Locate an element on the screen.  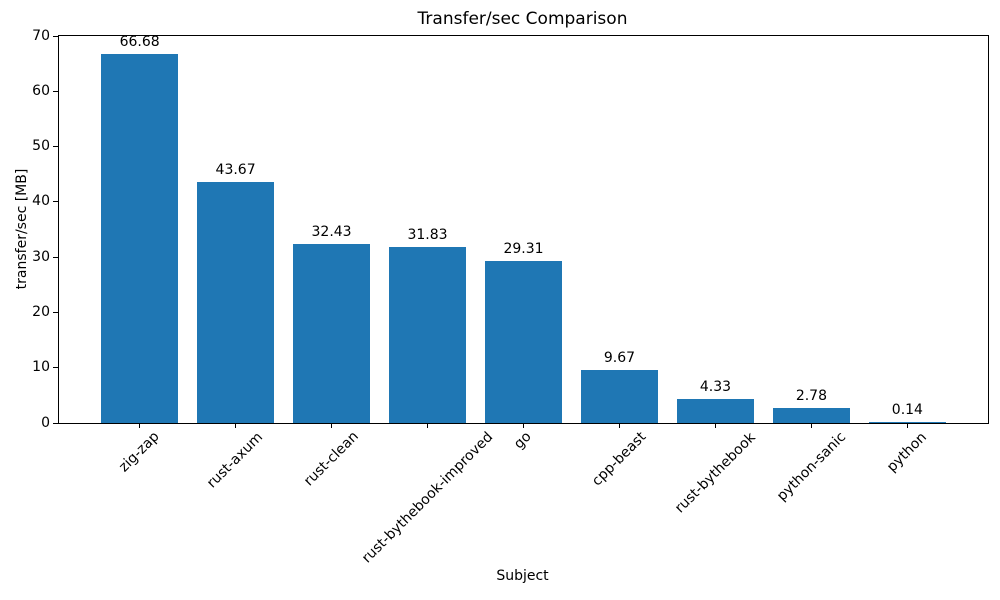
bar-value-label: 29.31 is located at coordinates (523, 248).